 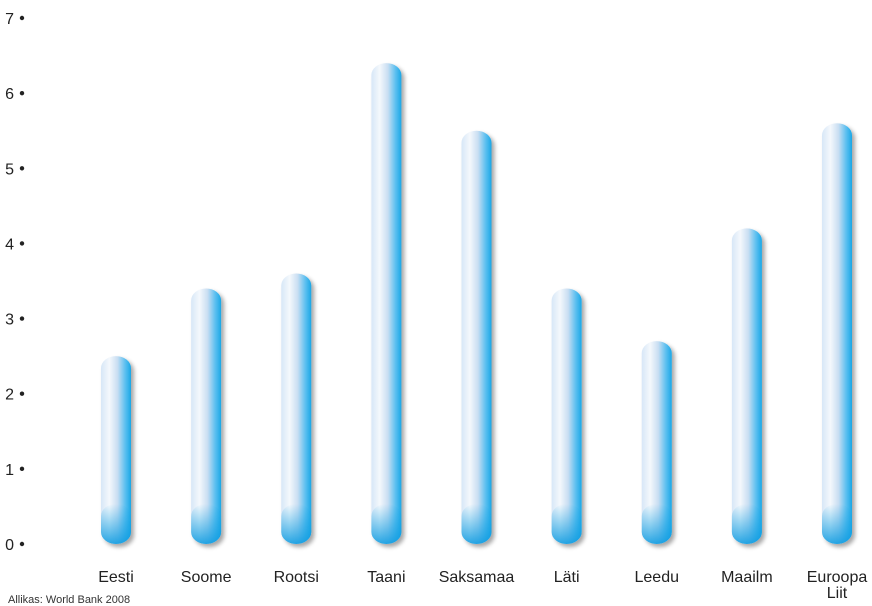 I want to click on y-tick-label: 5, so click(x=9, y=169).